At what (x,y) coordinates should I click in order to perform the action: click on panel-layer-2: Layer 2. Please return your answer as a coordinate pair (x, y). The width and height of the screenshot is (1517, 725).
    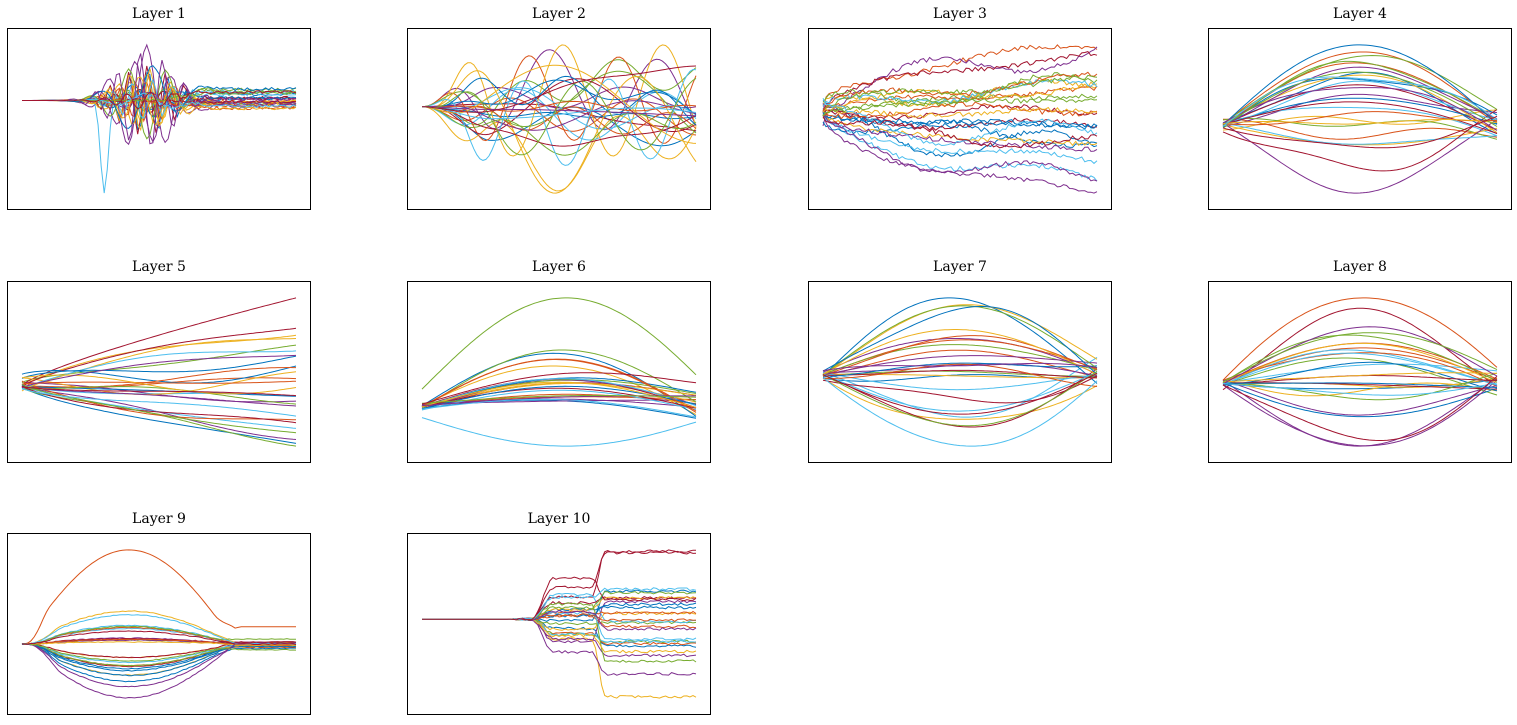
    Looking at the image, I should click on (559, 107).